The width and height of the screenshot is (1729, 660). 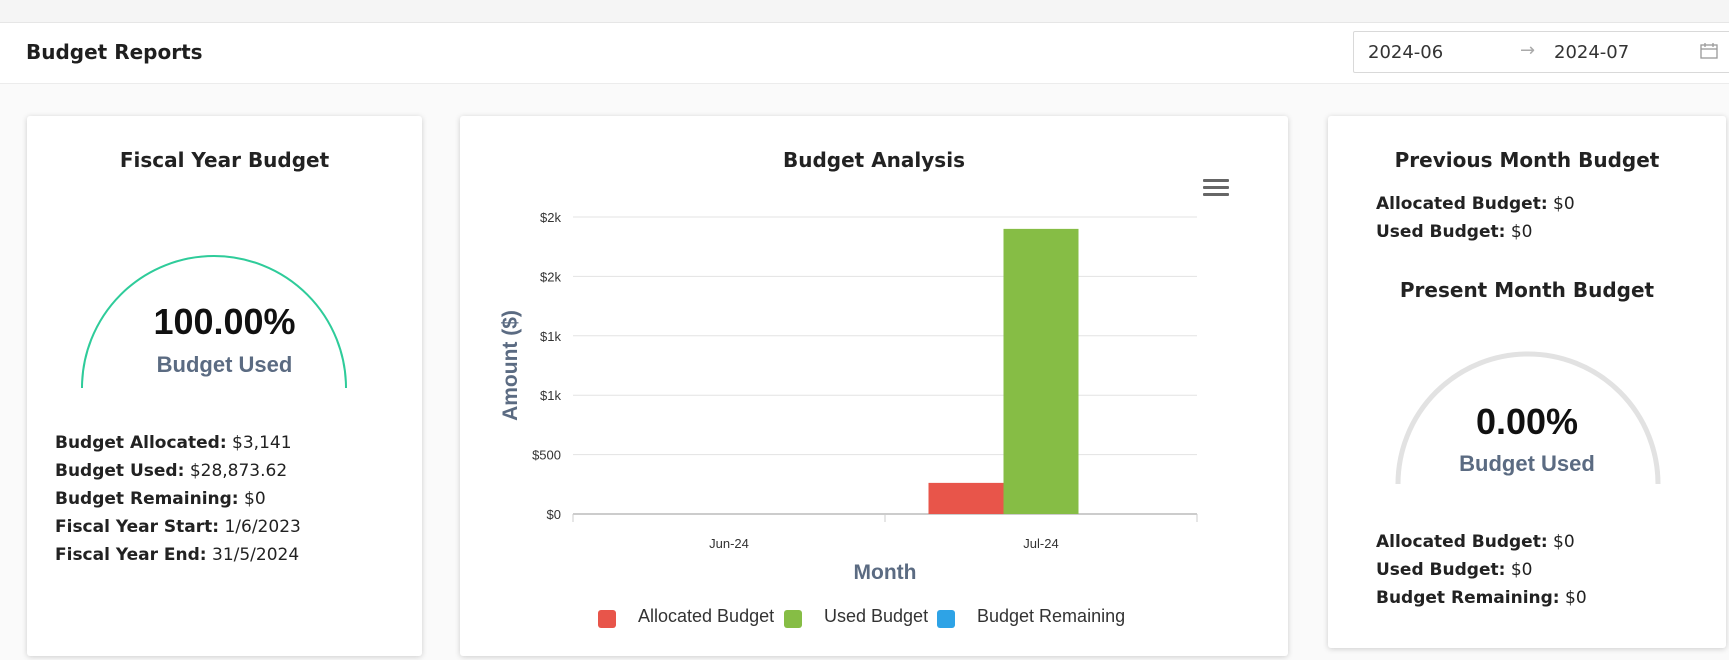 What do you see at coordinates (178, 527) in the screenshot?
I see `fiscal-row-start: Fiscal Year Start: 1/6/2023` at bounding box center [178, 527].